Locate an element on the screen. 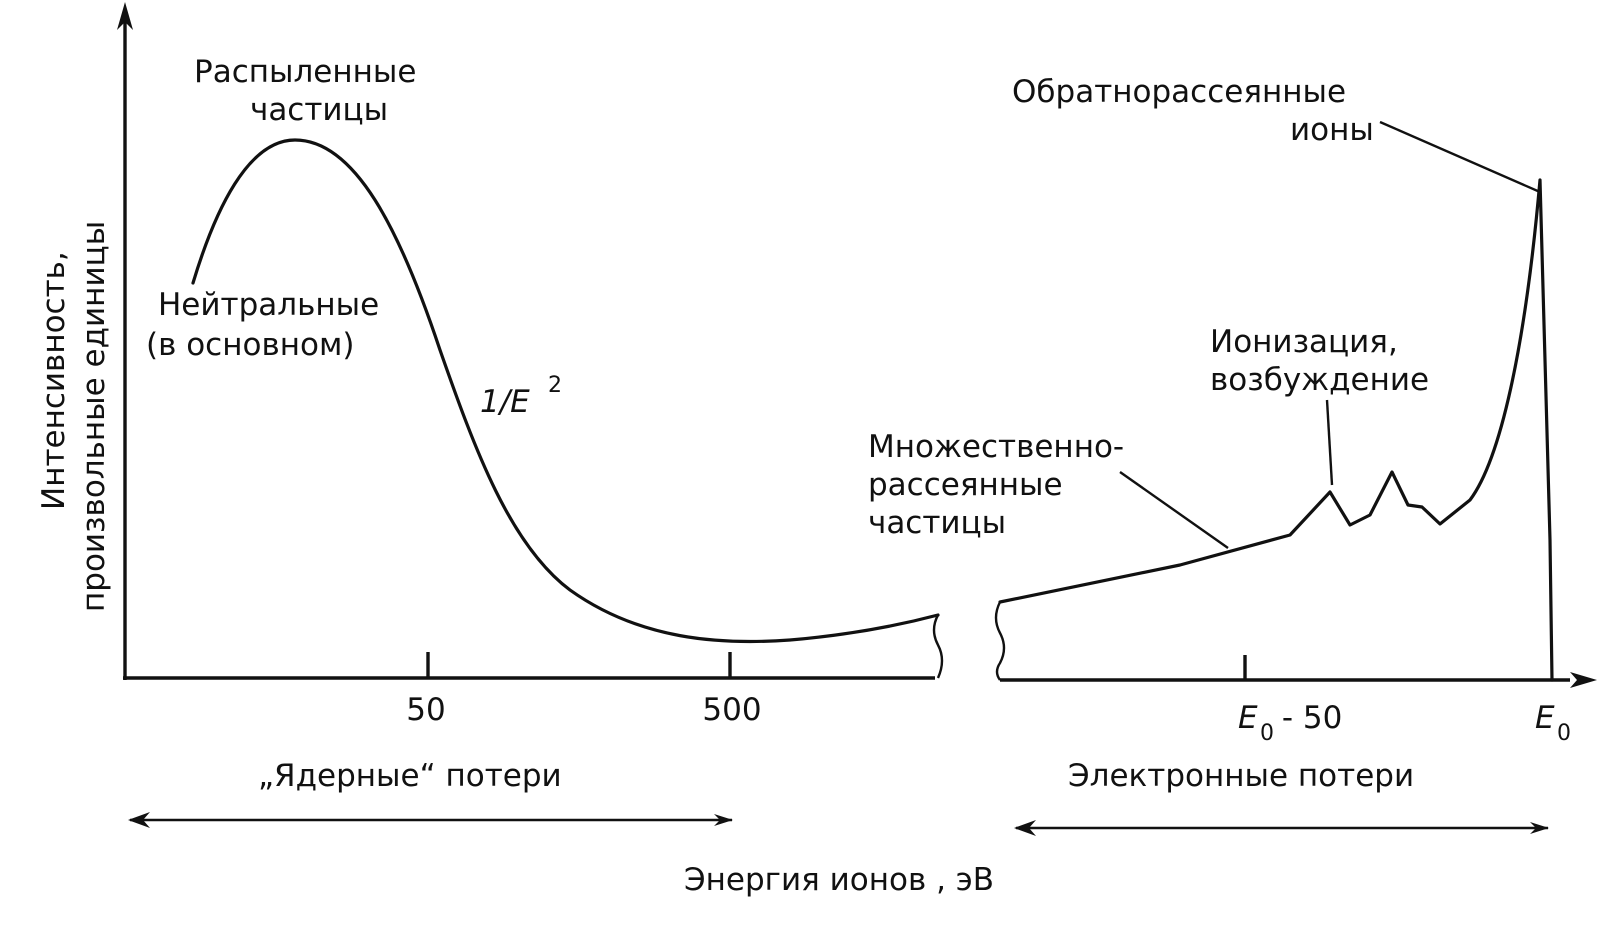 The height and width of the screenshot is (925, 1597). annotation-sputtered-line1: Распыленные is located at coordinates (305, 72).